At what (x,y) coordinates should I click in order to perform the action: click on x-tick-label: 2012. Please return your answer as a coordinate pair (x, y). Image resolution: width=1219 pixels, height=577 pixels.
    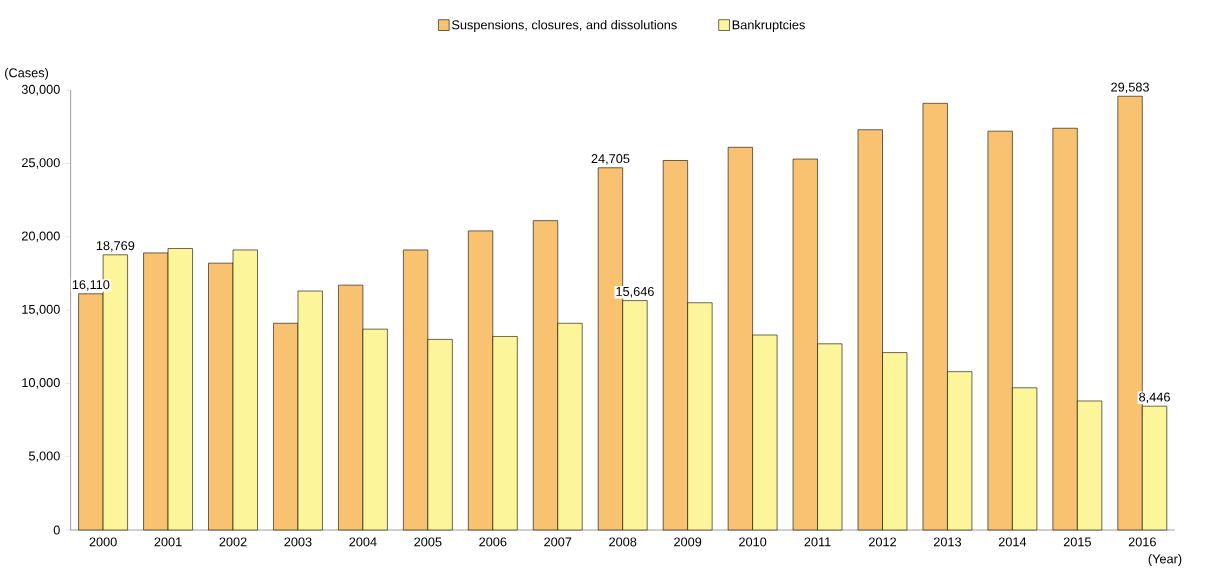
    Looking at the image, I should click on (882, 542).